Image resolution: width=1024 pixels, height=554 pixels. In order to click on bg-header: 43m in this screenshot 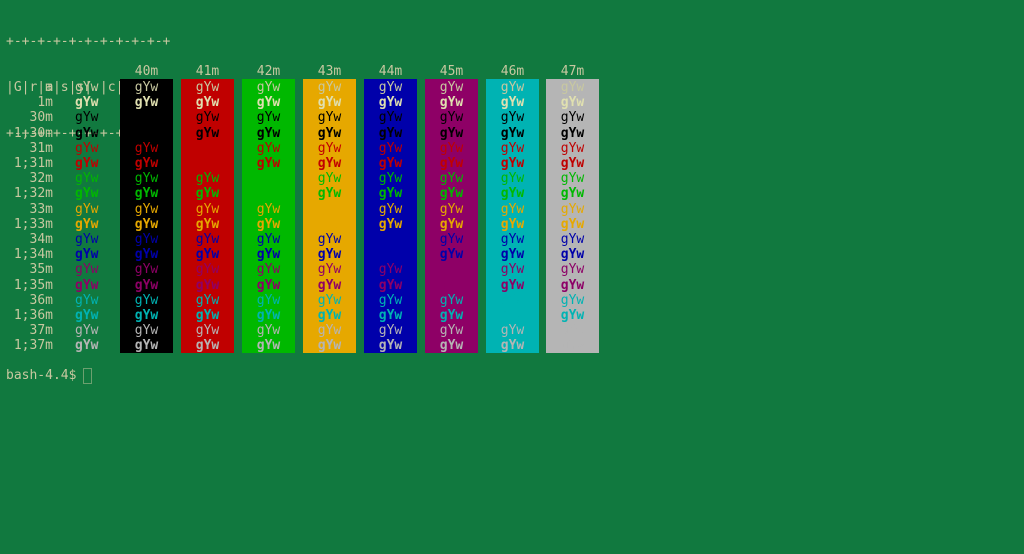, I will do `click(329, 71)`.